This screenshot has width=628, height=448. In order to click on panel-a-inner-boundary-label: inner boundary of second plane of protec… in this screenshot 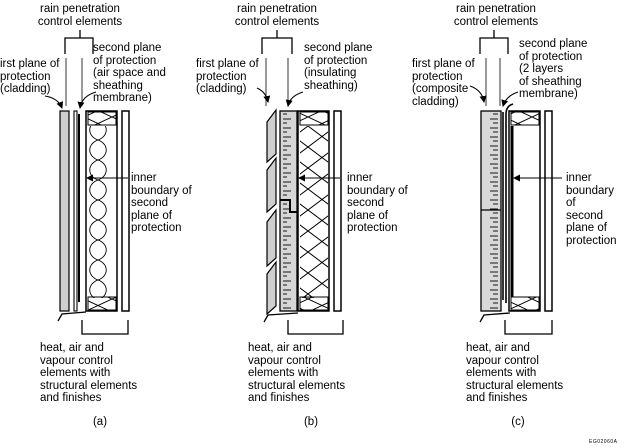, I will do `click(161, 203)`.